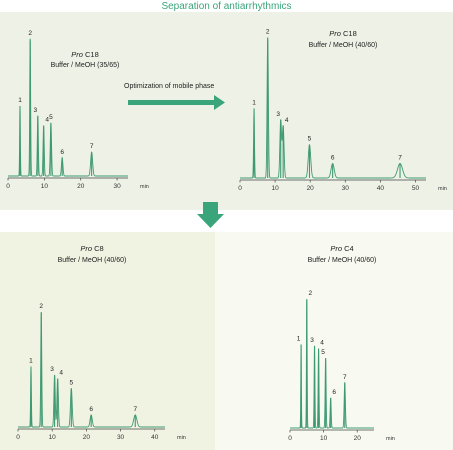 This screenshot has width=453, height=450. Describe the element at coordinates (85, 65) in the screenshot. I see `mobile-phase-label: Buffer / MeOH (35/65)` at that location.